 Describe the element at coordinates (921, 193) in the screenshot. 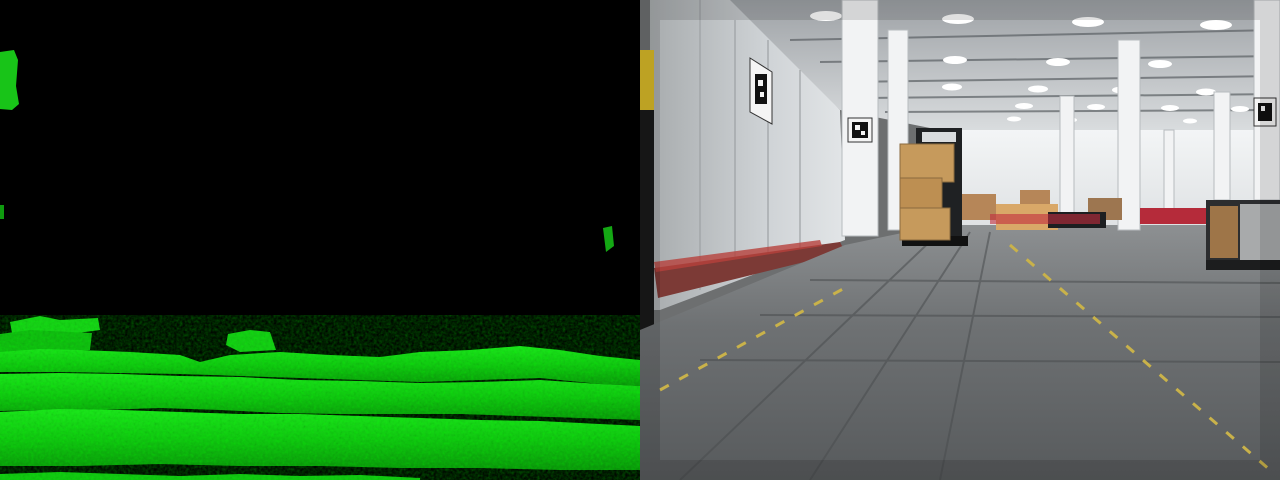

I see `box-middle` at that location.